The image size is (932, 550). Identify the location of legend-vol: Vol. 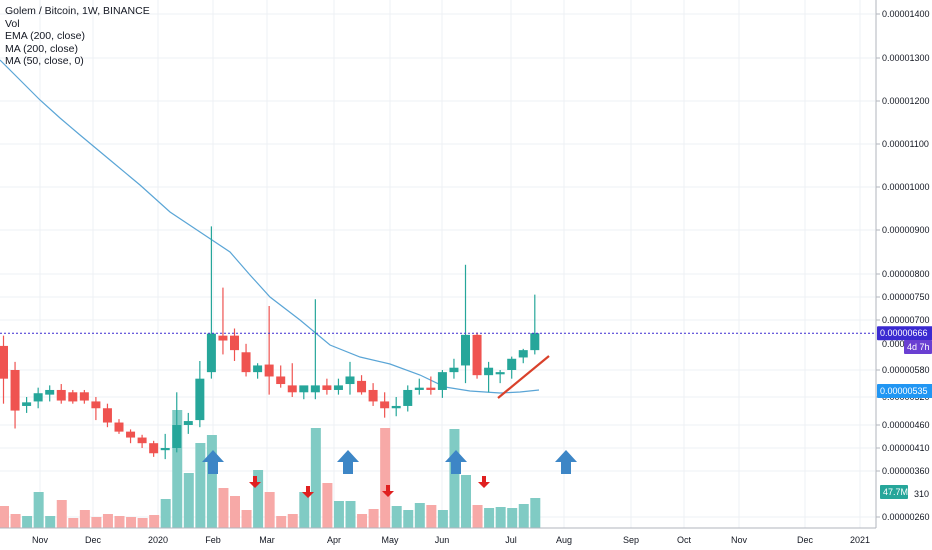
(12, 23).